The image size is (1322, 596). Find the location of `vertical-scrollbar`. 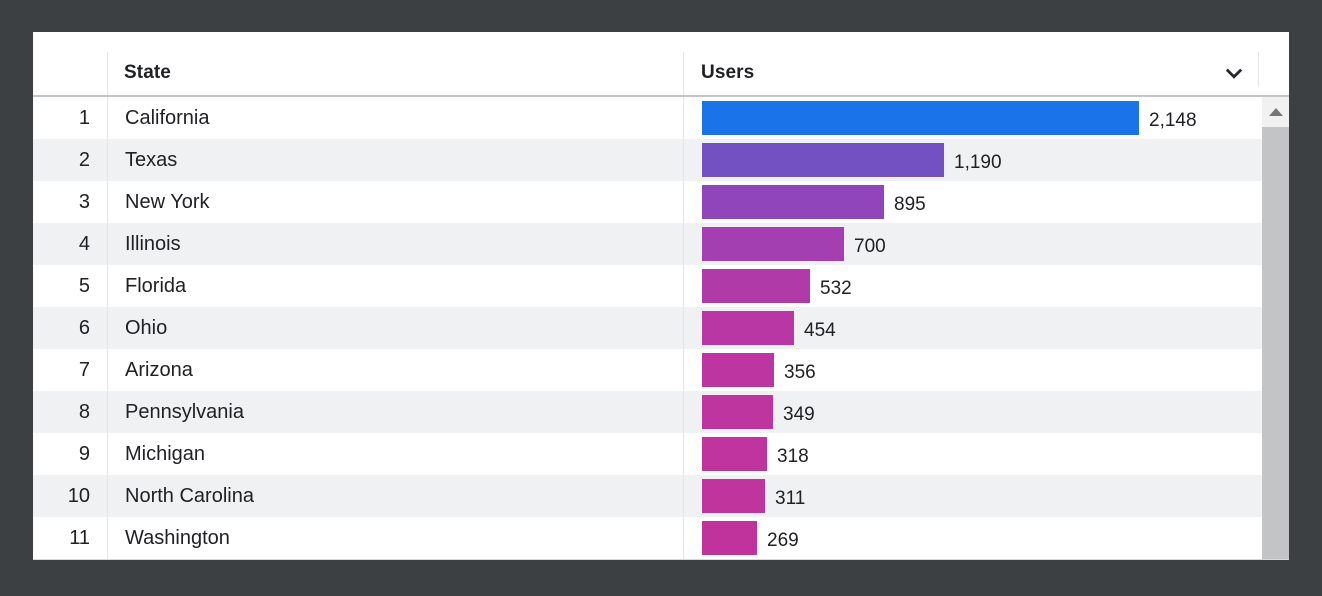

vertical-scrollbar is located at coordinates (1275, 328).